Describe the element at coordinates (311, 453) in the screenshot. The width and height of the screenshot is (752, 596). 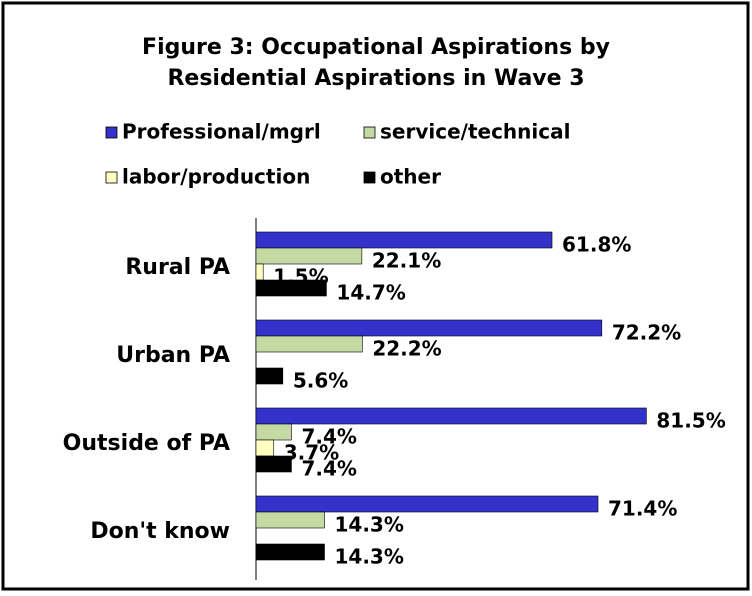
I see `data-label: 3.7%` at that location.